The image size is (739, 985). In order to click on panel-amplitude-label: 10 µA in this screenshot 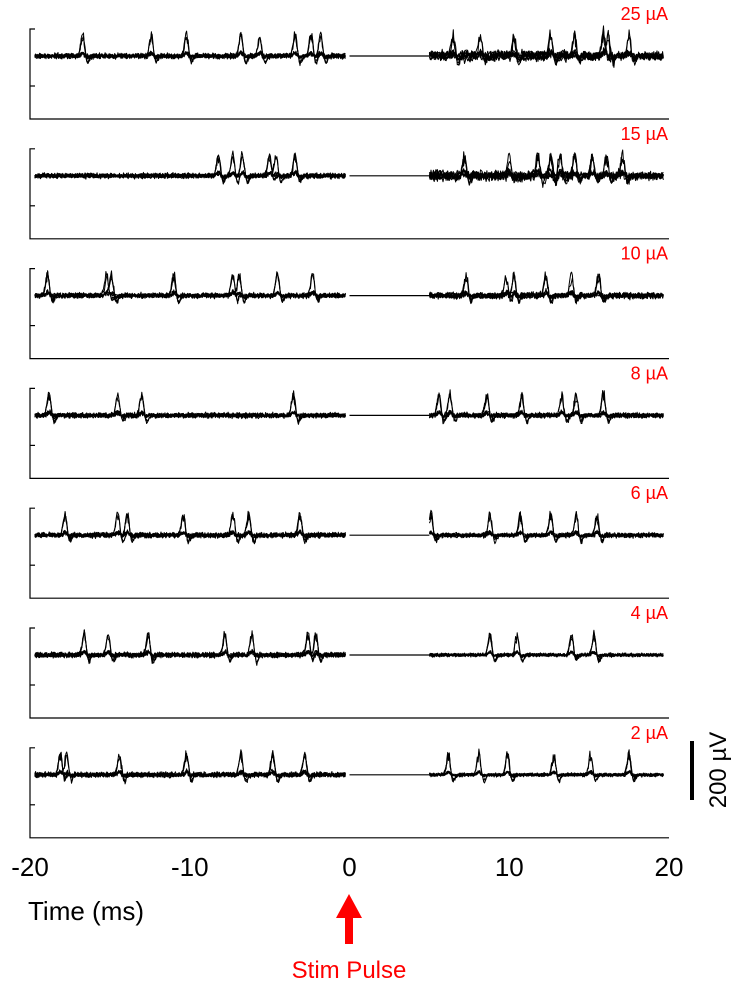, I will do `click(644, 254)`.